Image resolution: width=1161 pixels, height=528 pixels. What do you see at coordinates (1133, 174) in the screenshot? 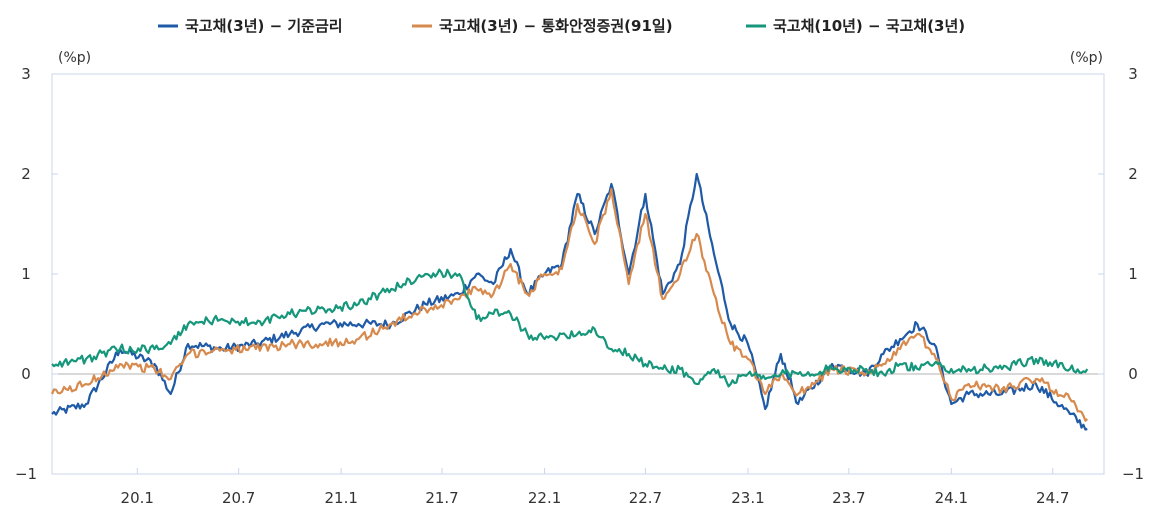
I see `right-tick-label: 2` at bounding box center [1133, 174].